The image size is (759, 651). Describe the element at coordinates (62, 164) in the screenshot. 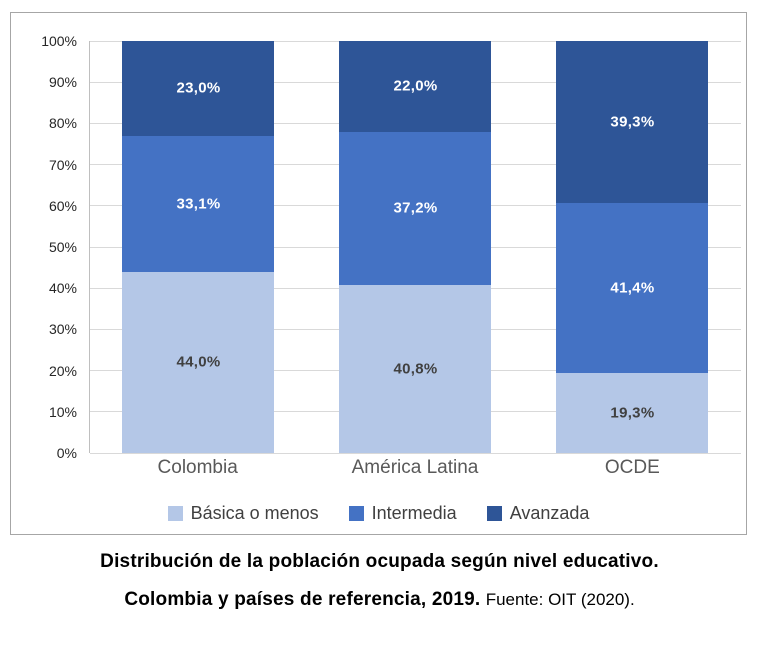

I see `y-tick-label: 70%` at that location.